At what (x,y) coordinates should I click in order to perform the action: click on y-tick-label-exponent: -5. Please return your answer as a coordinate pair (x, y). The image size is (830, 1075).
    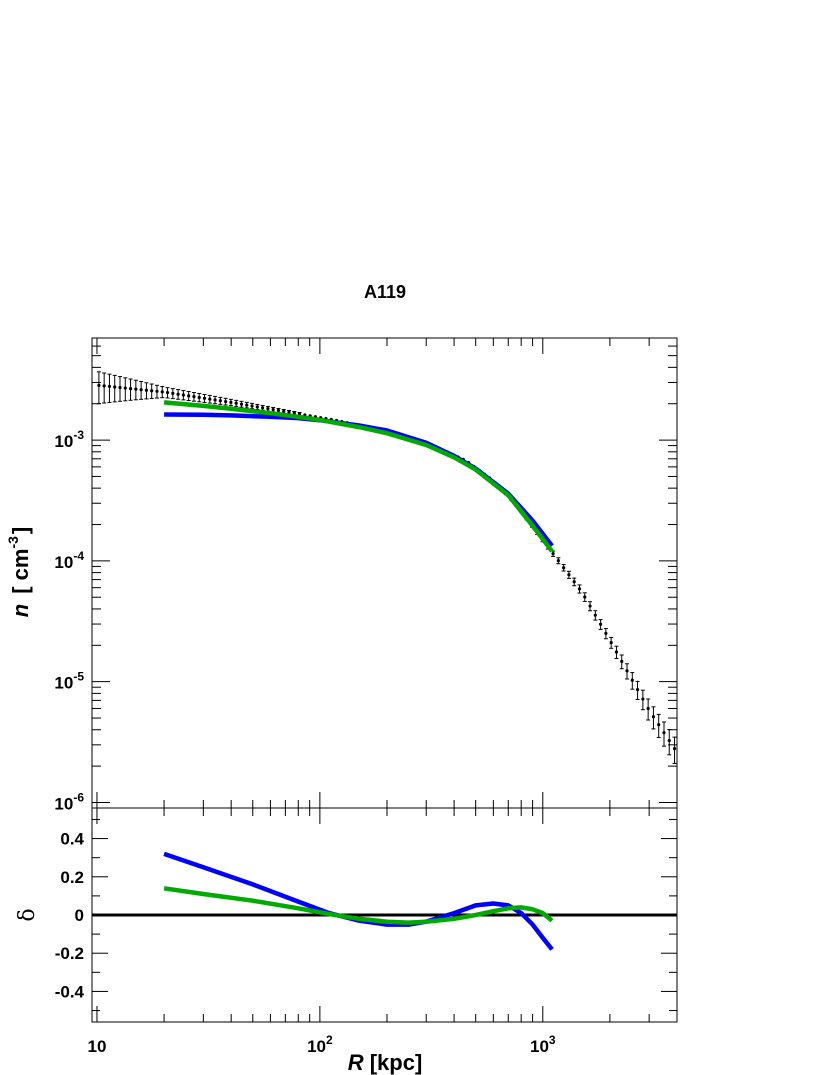
    Looking at the image, I should click on (78, 677).